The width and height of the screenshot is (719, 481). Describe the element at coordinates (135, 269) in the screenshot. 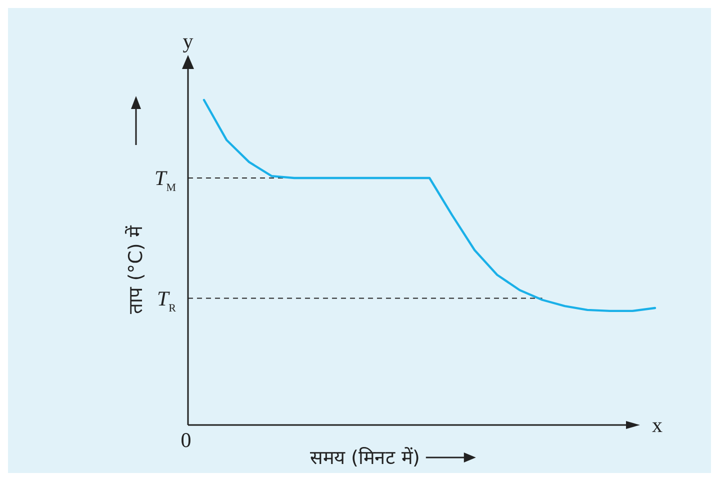

I see `y-axis-title: ताप (°C) में` at that location.